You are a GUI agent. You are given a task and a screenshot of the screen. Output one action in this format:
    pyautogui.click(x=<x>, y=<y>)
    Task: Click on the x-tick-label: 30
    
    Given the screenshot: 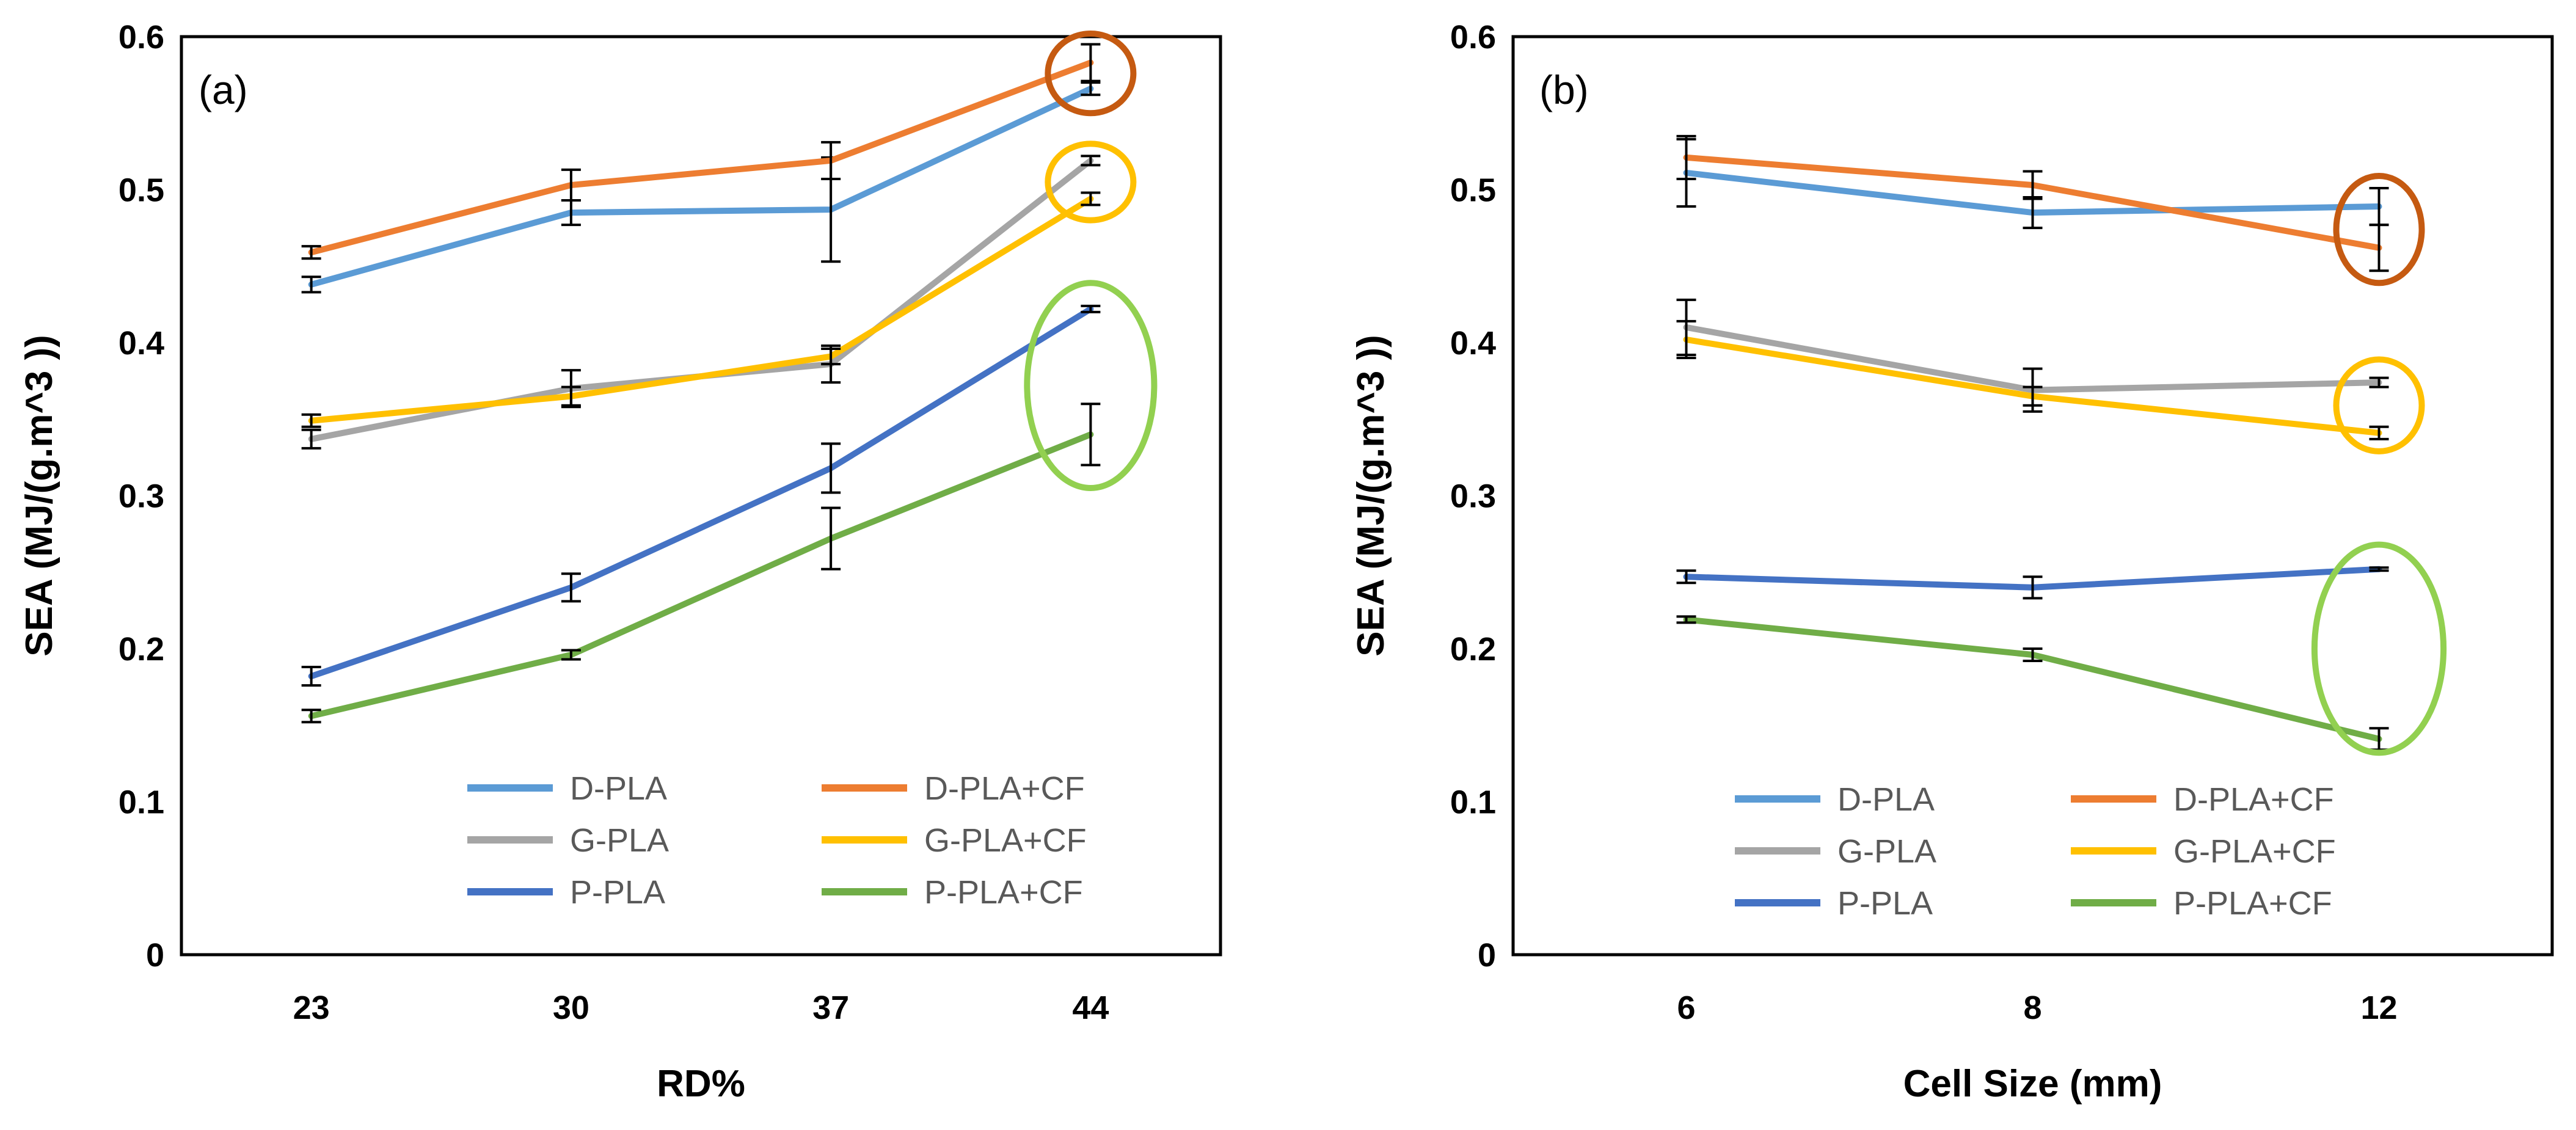 What is the action you would take?
    pyautogui.click(x=571, y=1008)
    